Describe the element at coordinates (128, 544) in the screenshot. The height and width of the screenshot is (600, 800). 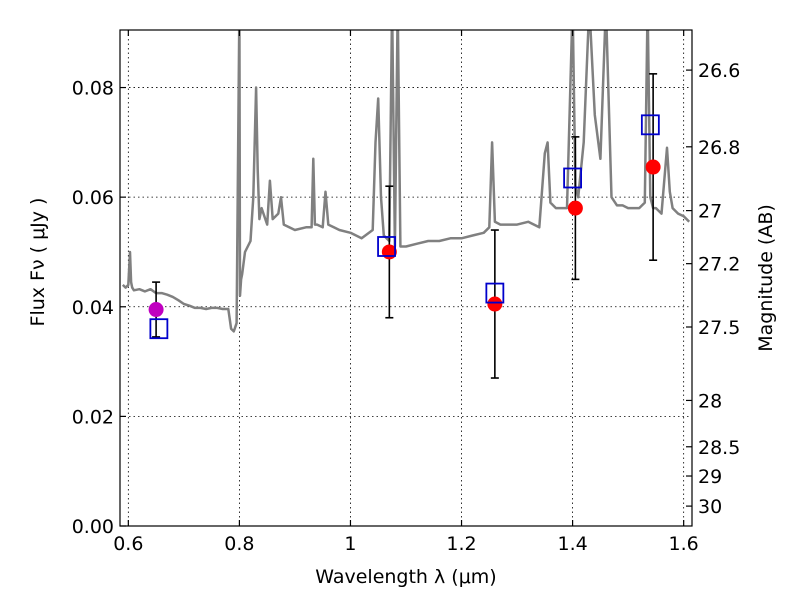
I see `x-tick-label-0: 0.6` at that location.